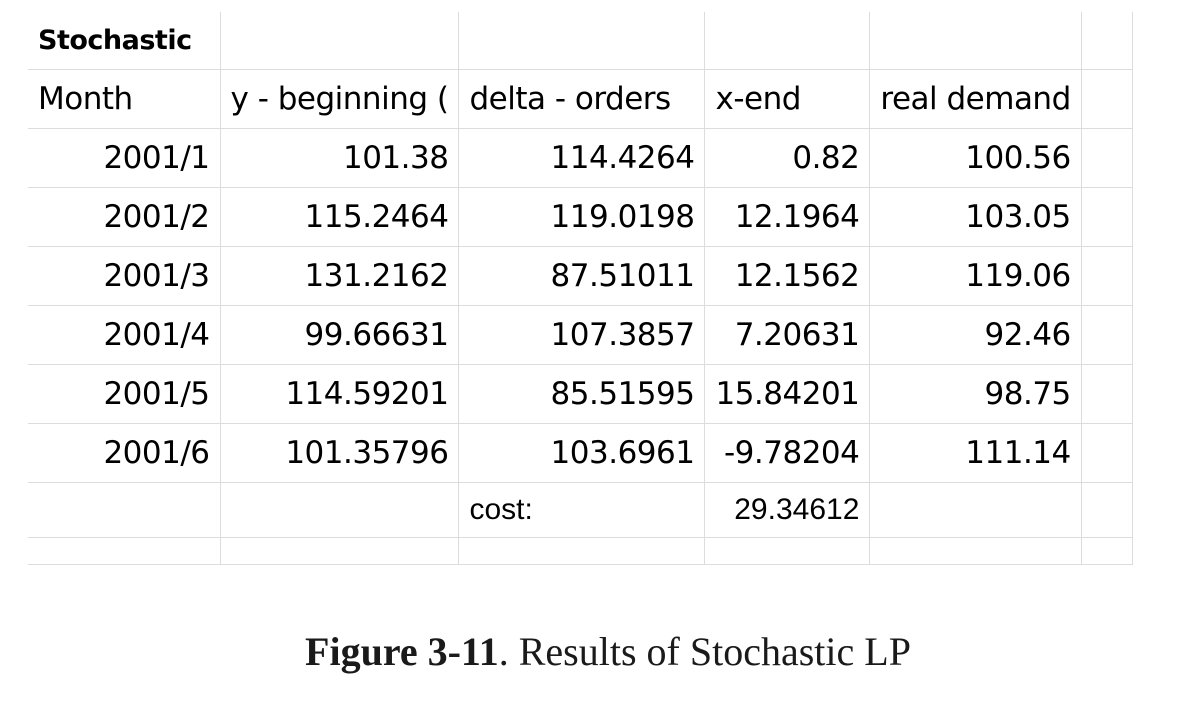  I want to click on month-cell: 2001/5, so click(124, 394).